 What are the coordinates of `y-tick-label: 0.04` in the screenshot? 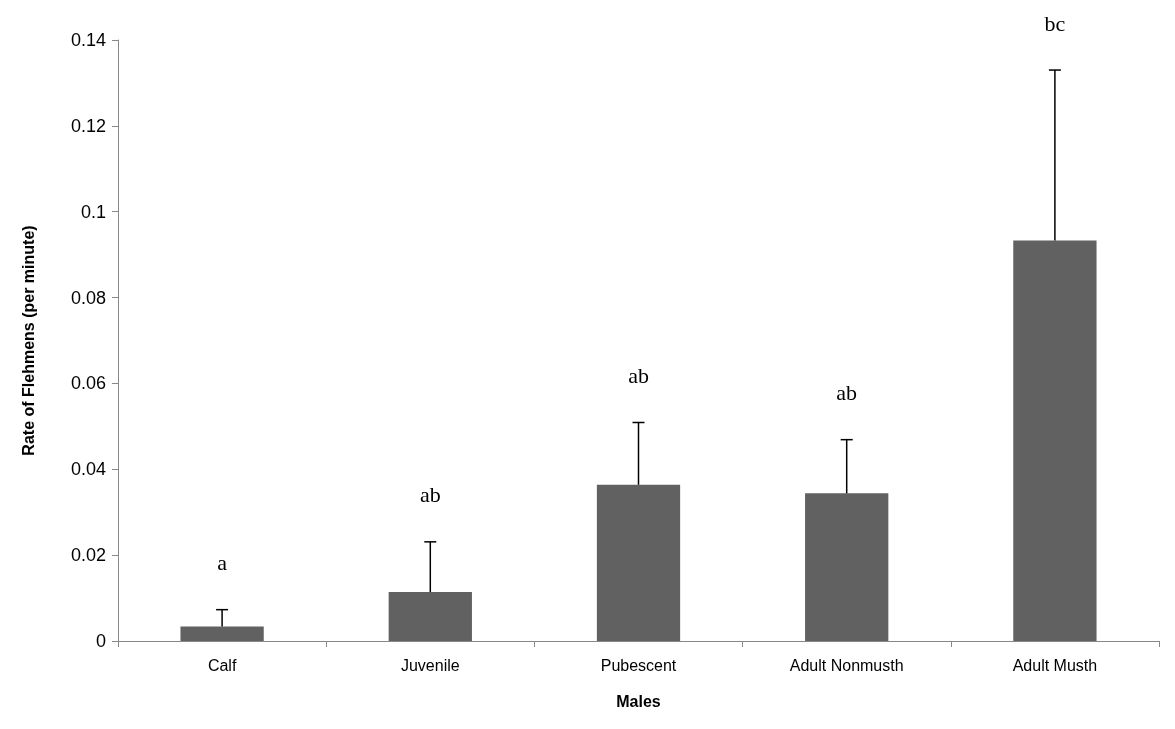 It's located at (88, 469).